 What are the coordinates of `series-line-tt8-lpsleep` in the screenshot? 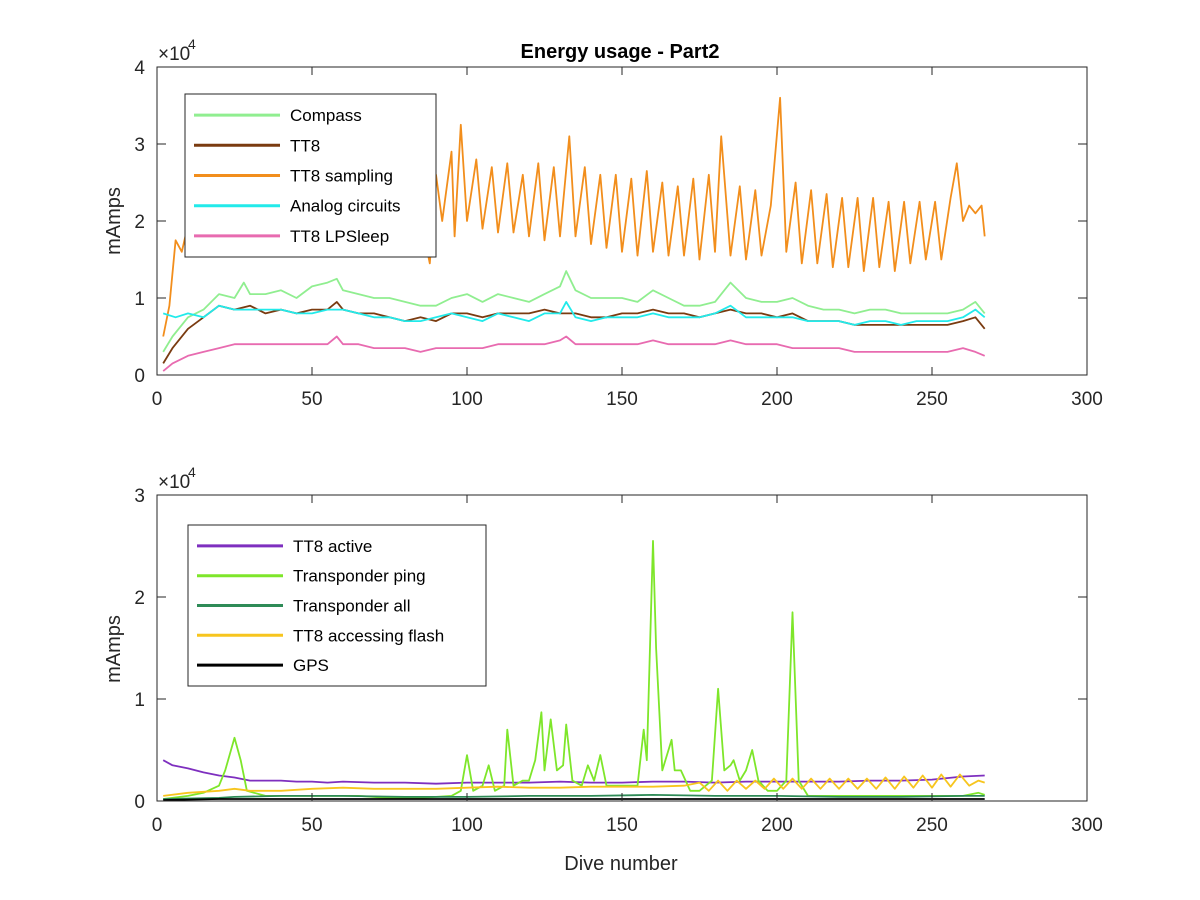 It's located at (574, 353).